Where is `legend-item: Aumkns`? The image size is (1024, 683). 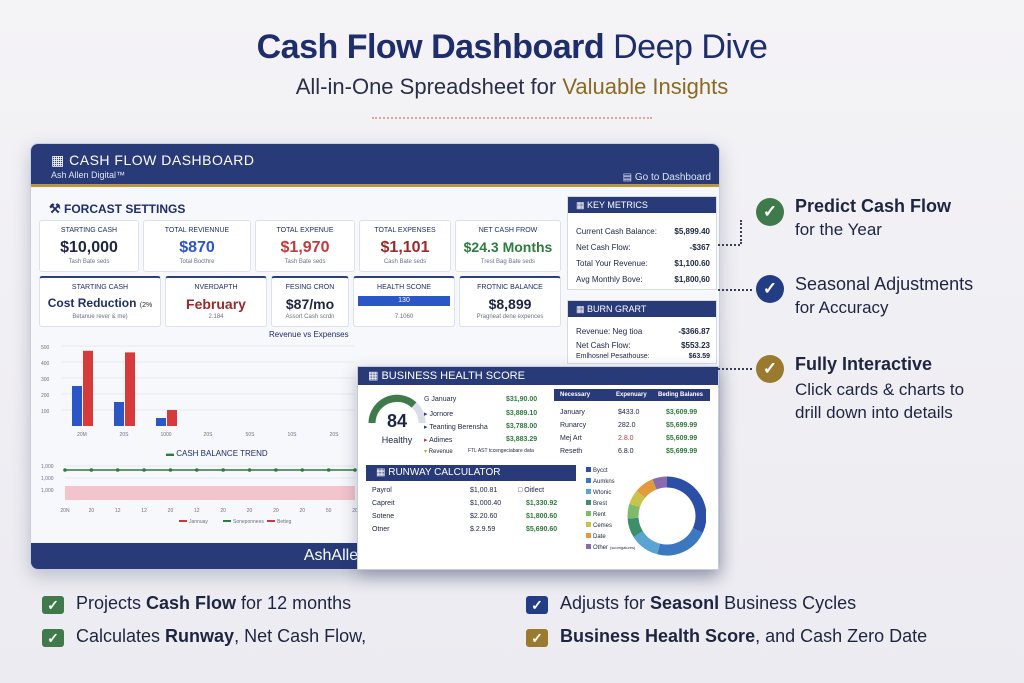
legend-item: Aumkns is located at coordinates (600, 481).